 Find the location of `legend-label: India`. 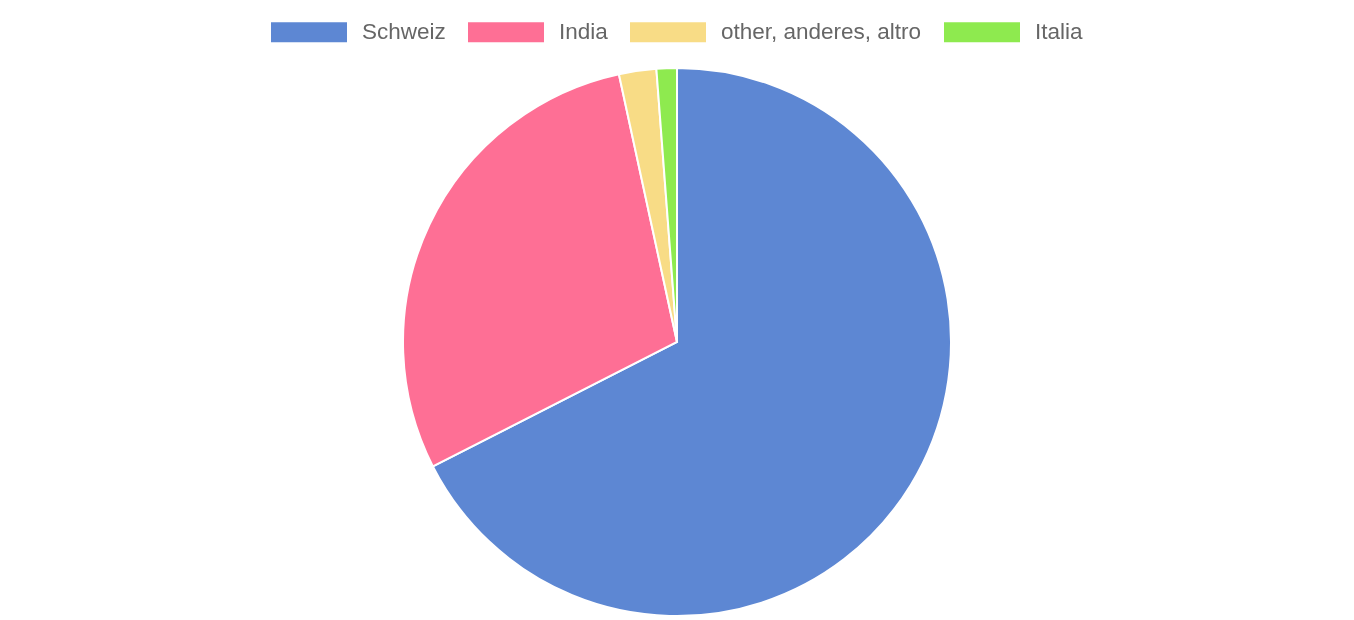

legend-label: India is located at coordinates (584, 32).